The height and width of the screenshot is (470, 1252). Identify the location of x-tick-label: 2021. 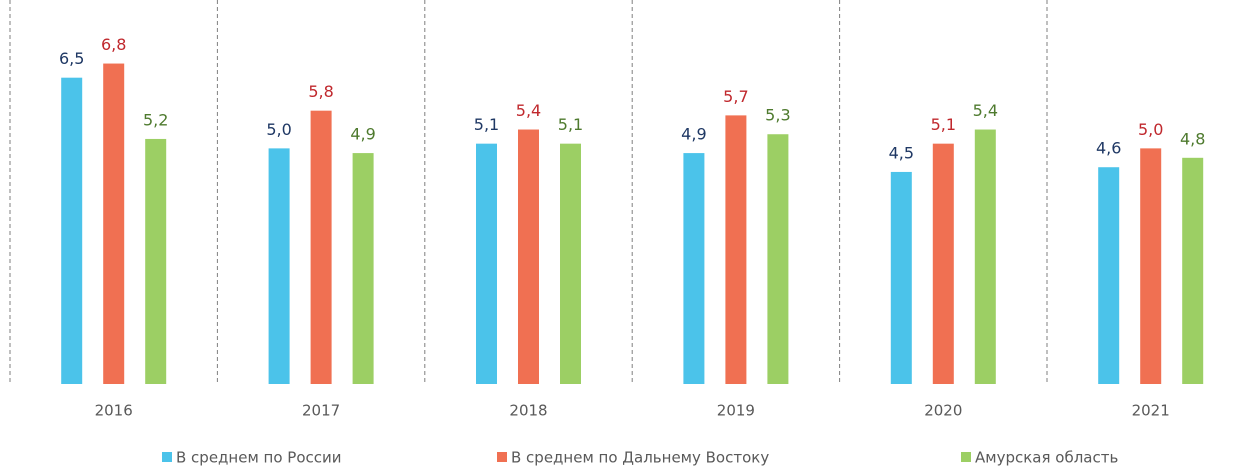
(1151, 411).